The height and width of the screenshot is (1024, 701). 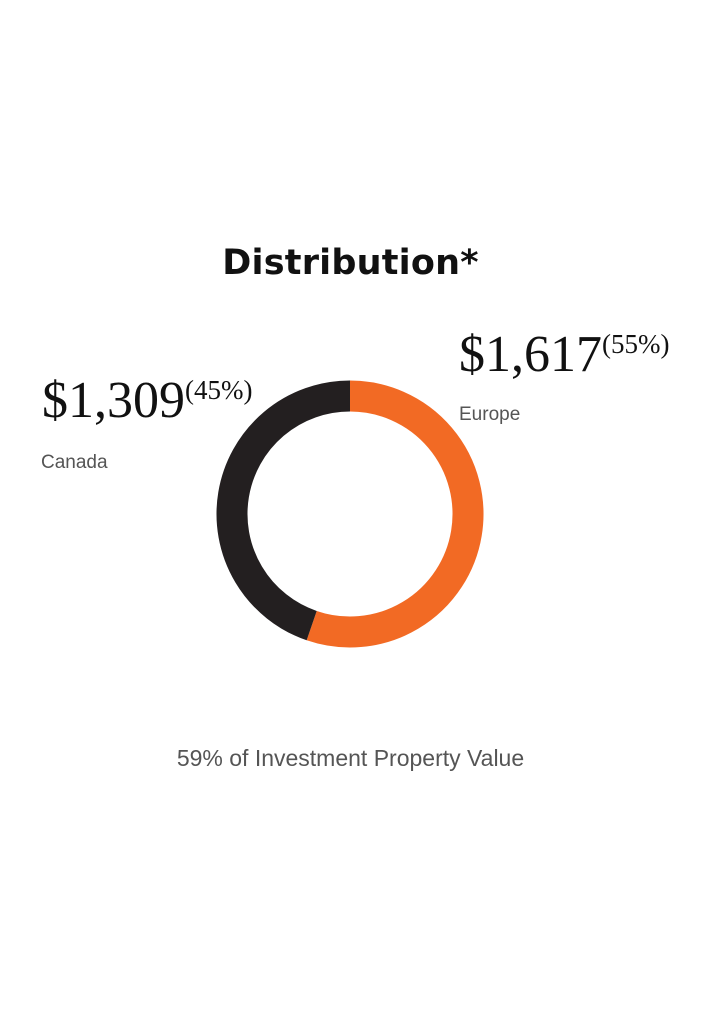 I want to click on europe-category-label: Europe, so click(x=490, y=414).